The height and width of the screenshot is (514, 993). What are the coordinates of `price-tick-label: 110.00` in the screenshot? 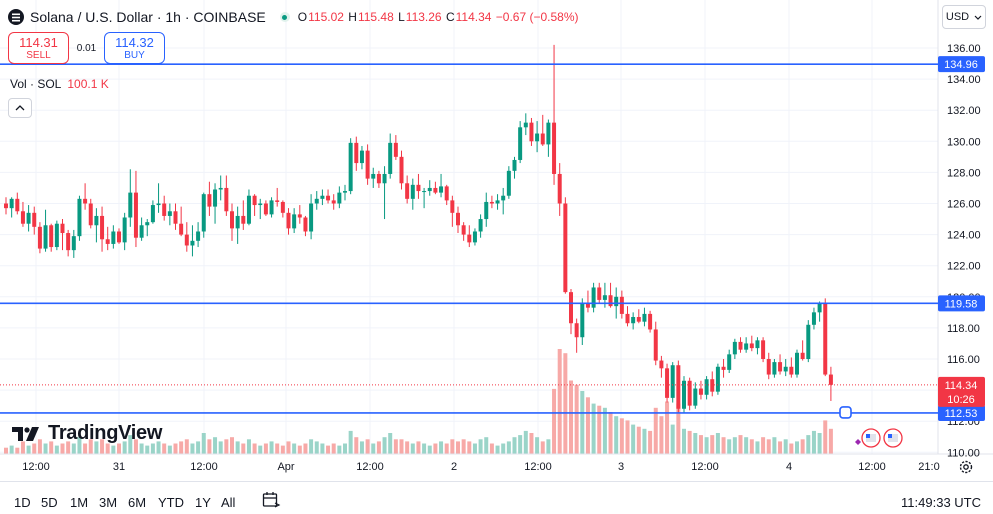 It's located at (963, 453).